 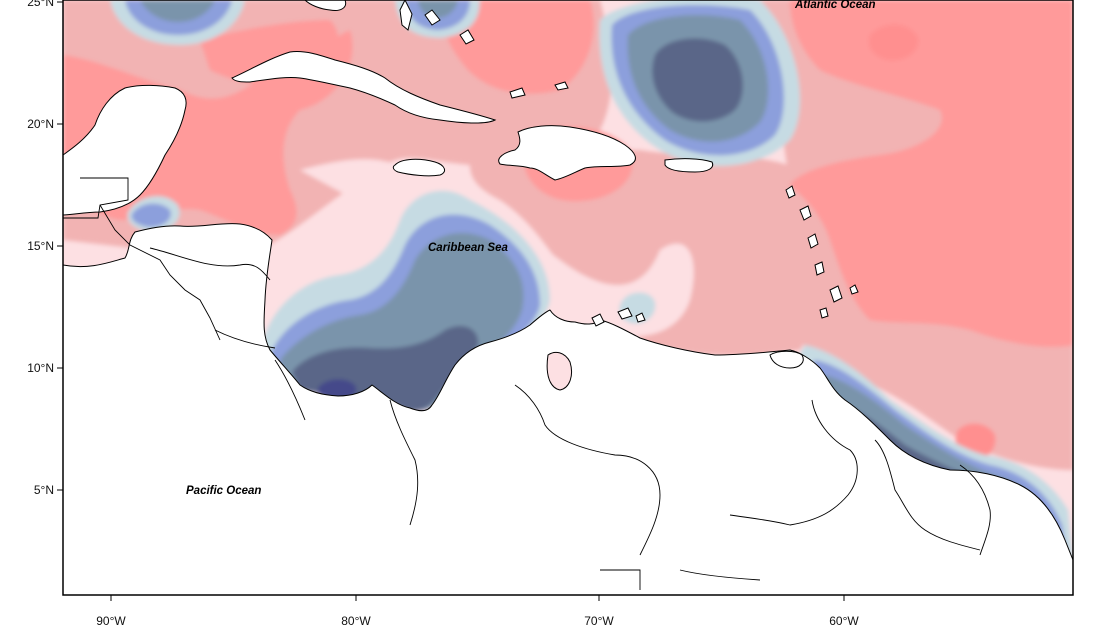 I want to click on field-moderate-positive-central, so click(x=642, y=253).